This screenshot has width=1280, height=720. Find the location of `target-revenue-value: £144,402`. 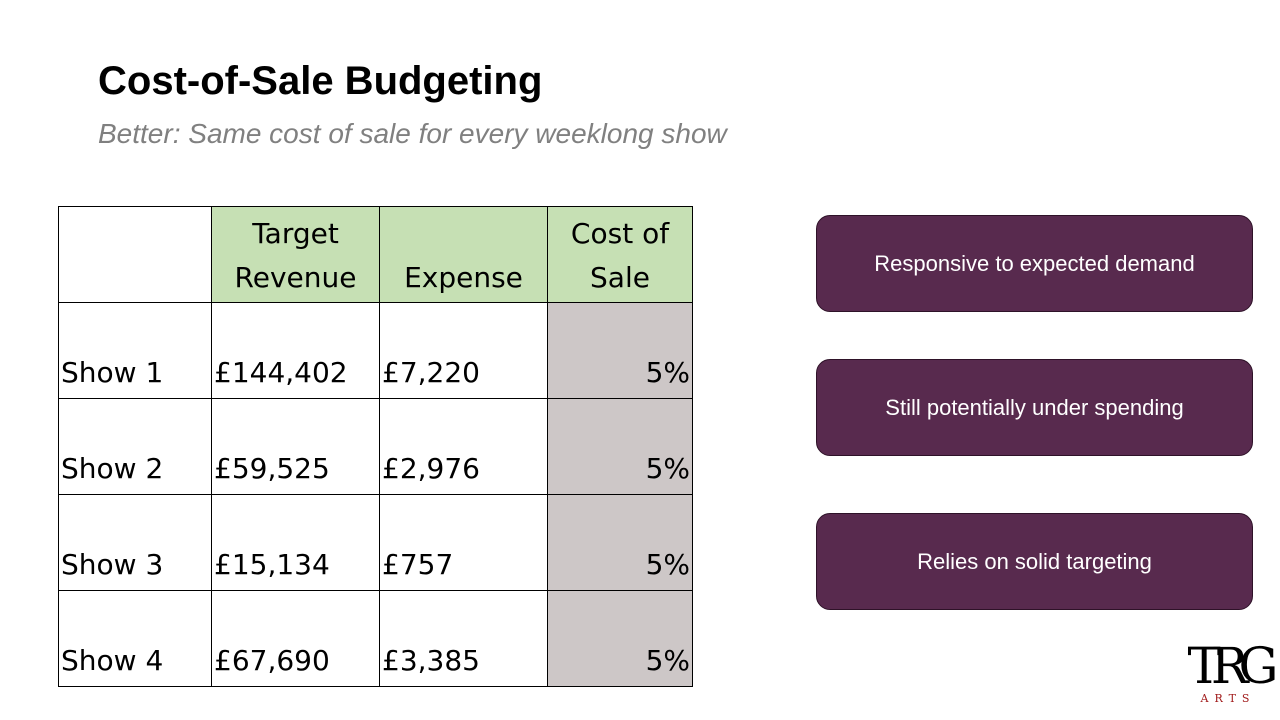

target-revenue-value: £144,402 is located at coordinates (295, 350).